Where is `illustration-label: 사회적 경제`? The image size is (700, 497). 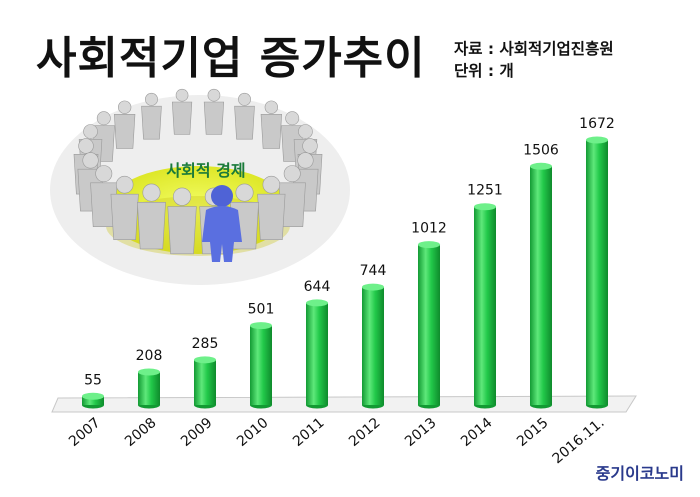 illustration-label: 사회적 경제 is located at coordinates (205, 170).